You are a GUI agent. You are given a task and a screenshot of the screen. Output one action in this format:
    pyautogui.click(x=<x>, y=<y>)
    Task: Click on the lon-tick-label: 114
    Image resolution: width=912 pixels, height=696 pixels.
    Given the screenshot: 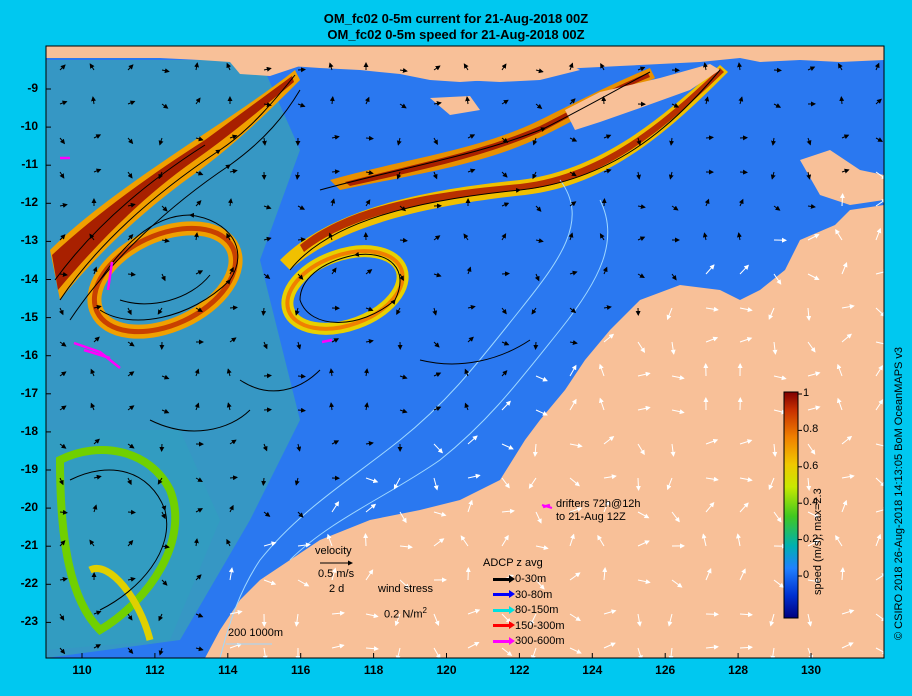 What is the action you would take?
    pyautogui.click(x=228, y=670)
    